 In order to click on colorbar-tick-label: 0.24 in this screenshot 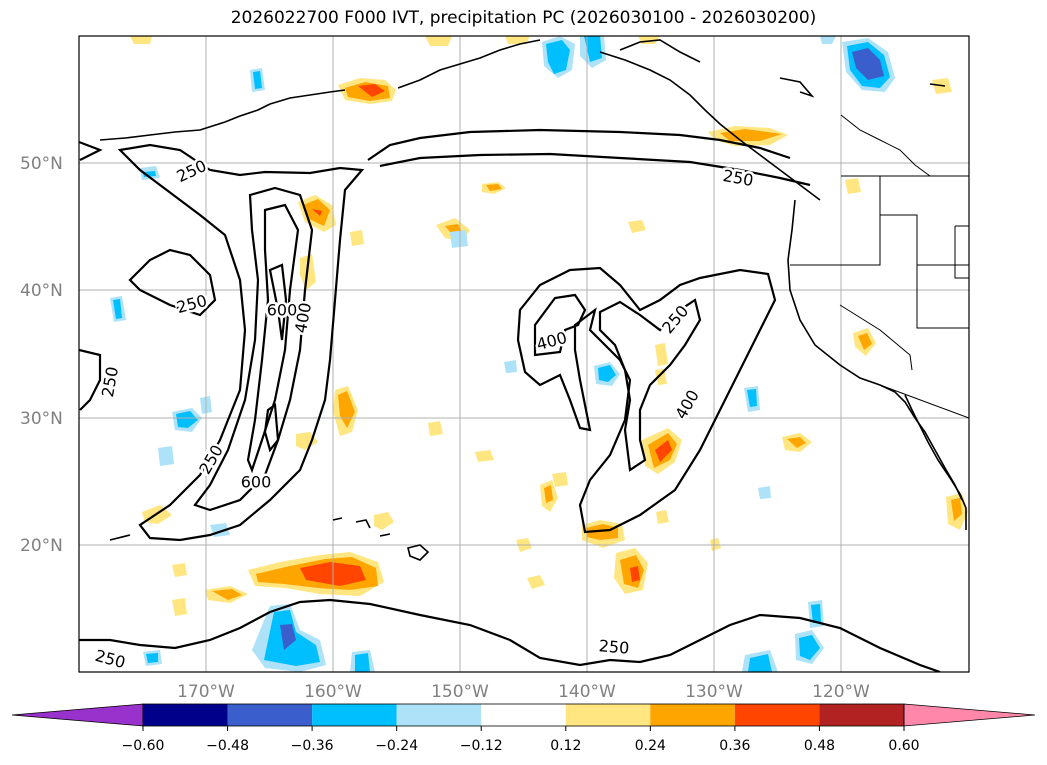, I will do `click(650, 746)`.